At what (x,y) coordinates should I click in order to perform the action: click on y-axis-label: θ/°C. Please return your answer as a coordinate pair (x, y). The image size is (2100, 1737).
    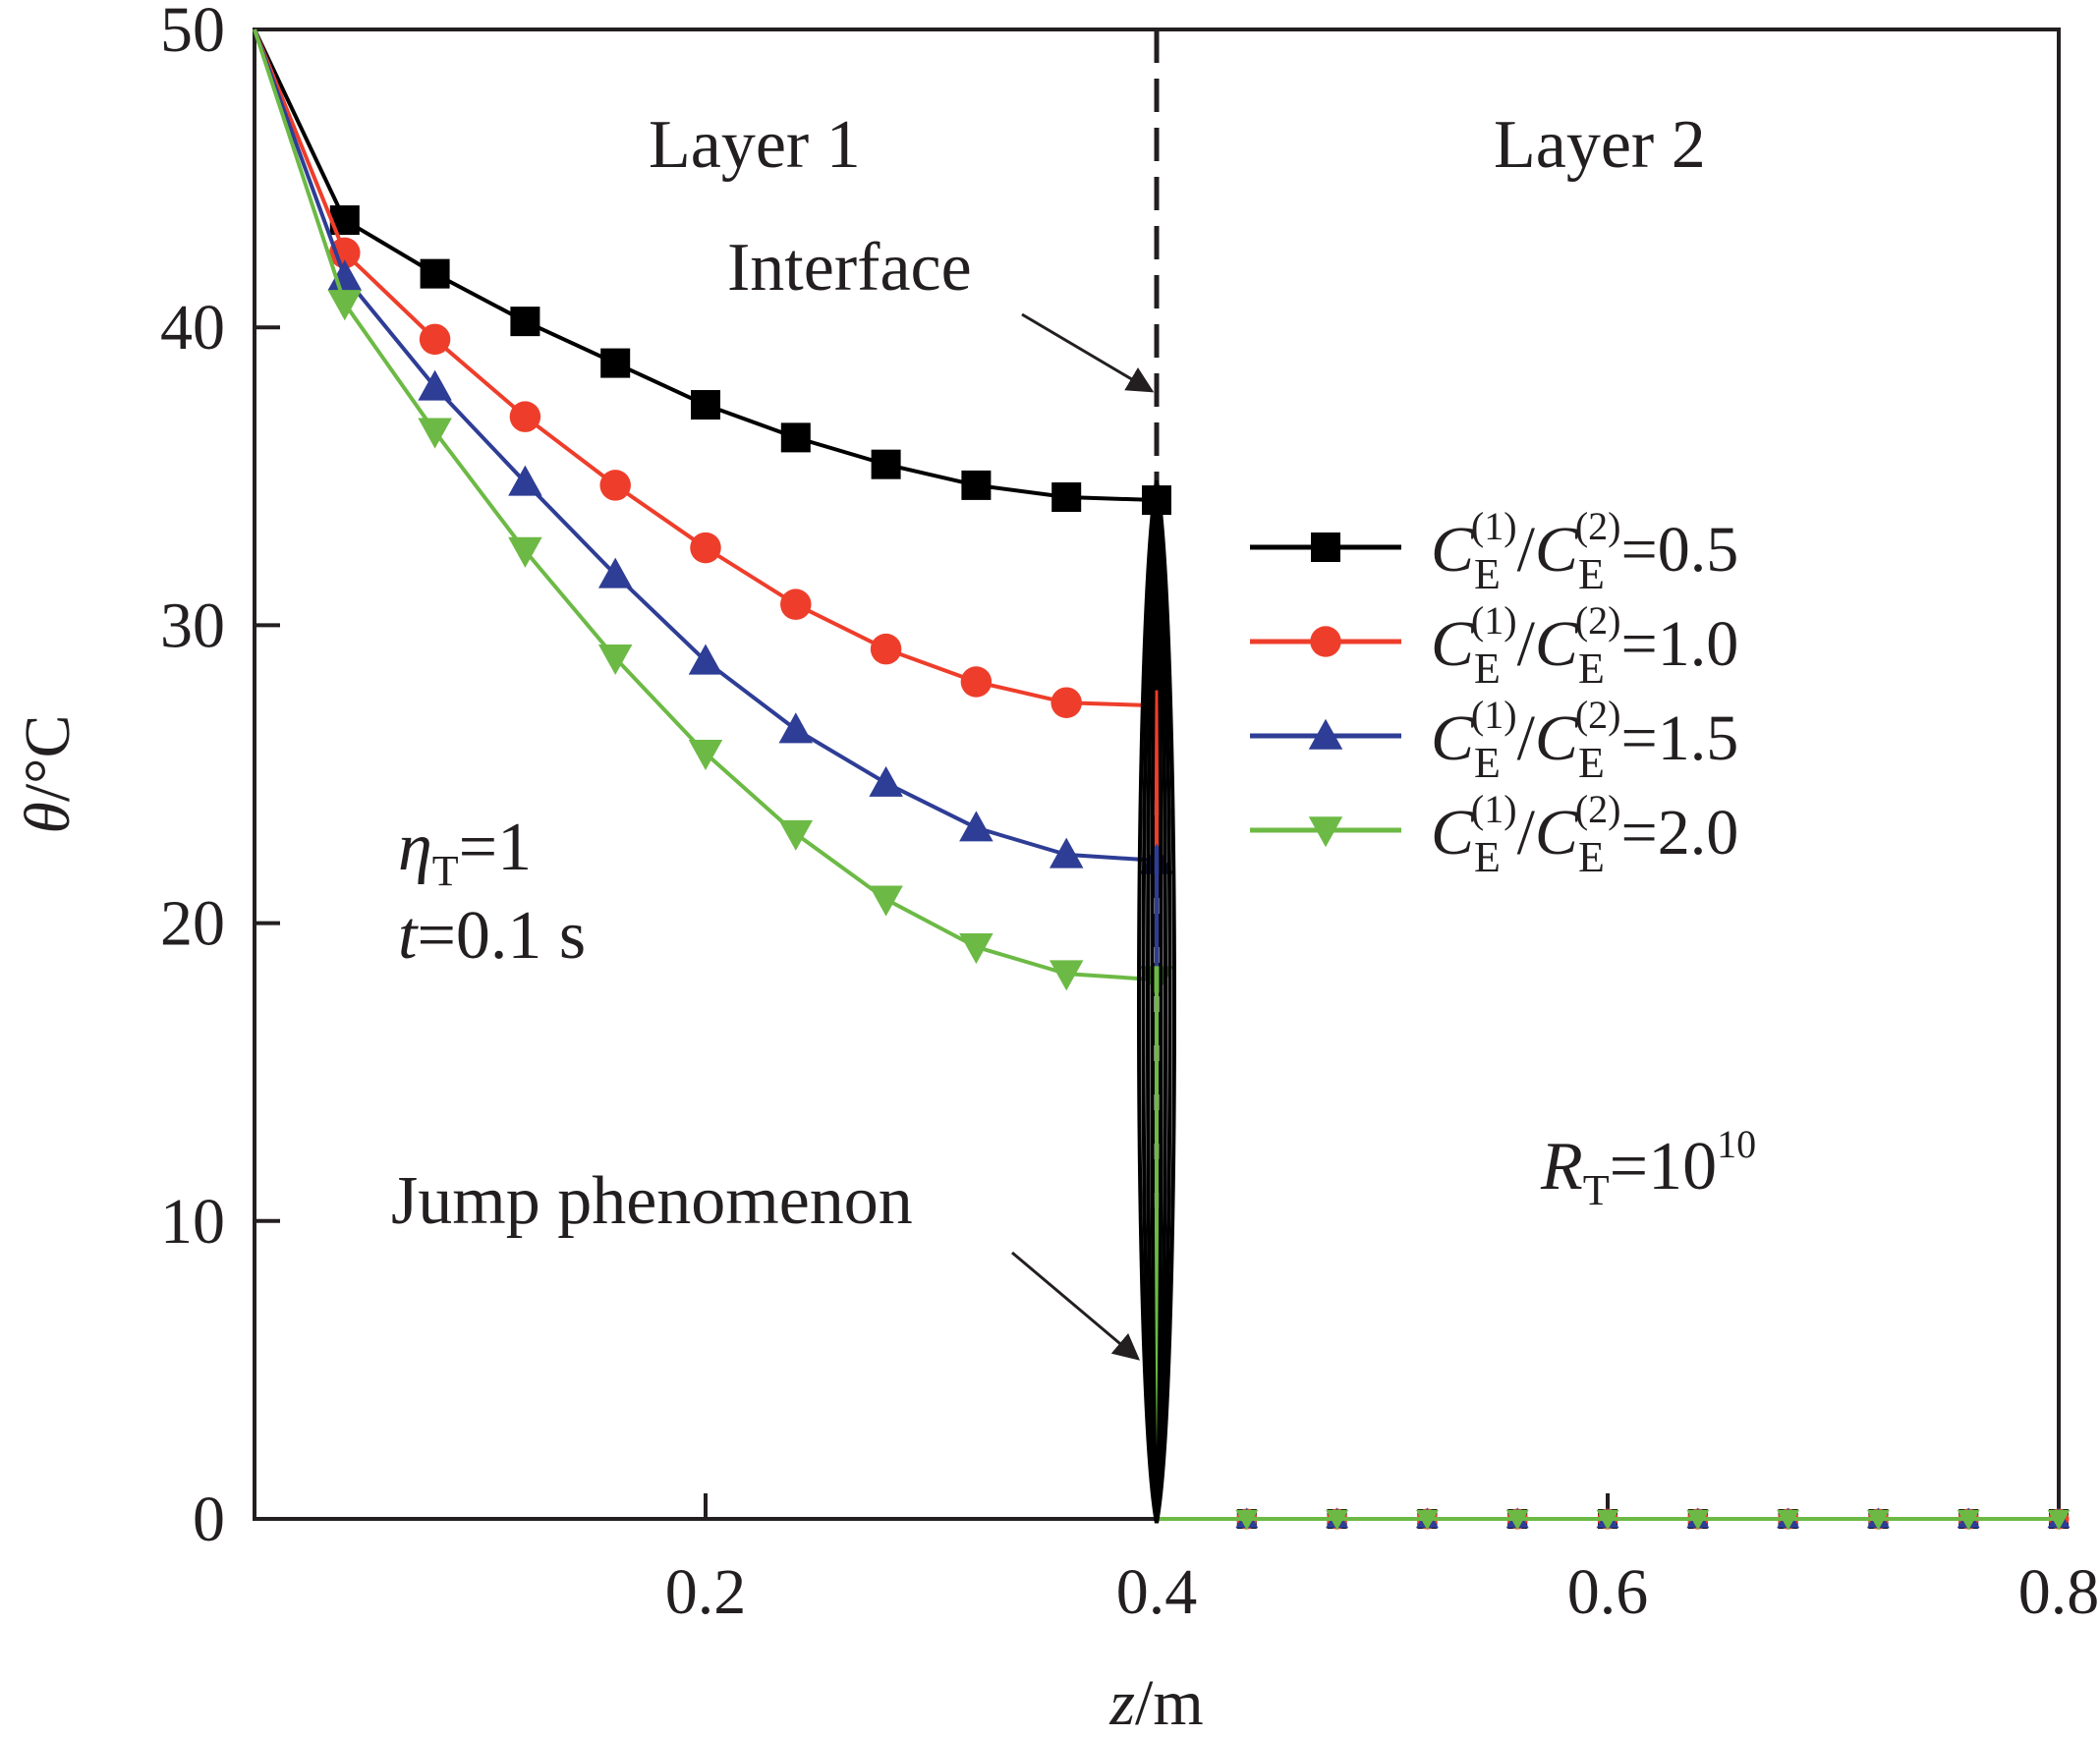
    Looking at the image, I should click on (48, 773).